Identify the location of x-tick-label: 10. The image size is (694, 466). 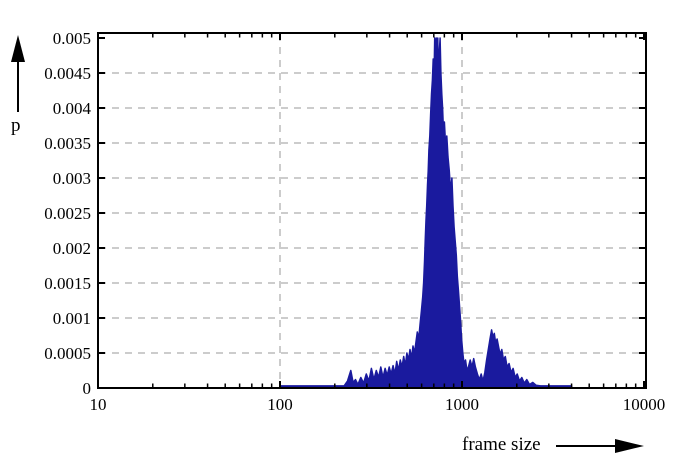
(98, 404).